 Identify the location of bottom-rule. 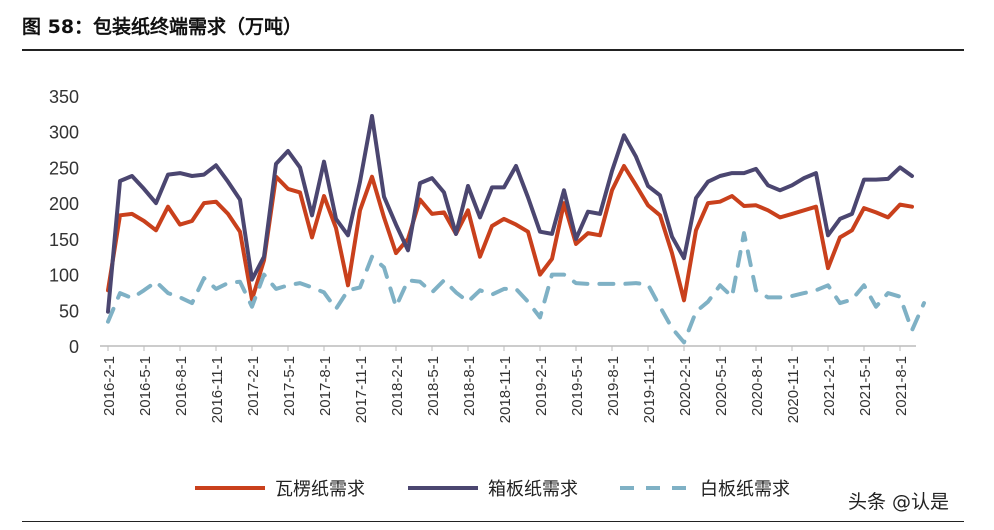
(493, 521).